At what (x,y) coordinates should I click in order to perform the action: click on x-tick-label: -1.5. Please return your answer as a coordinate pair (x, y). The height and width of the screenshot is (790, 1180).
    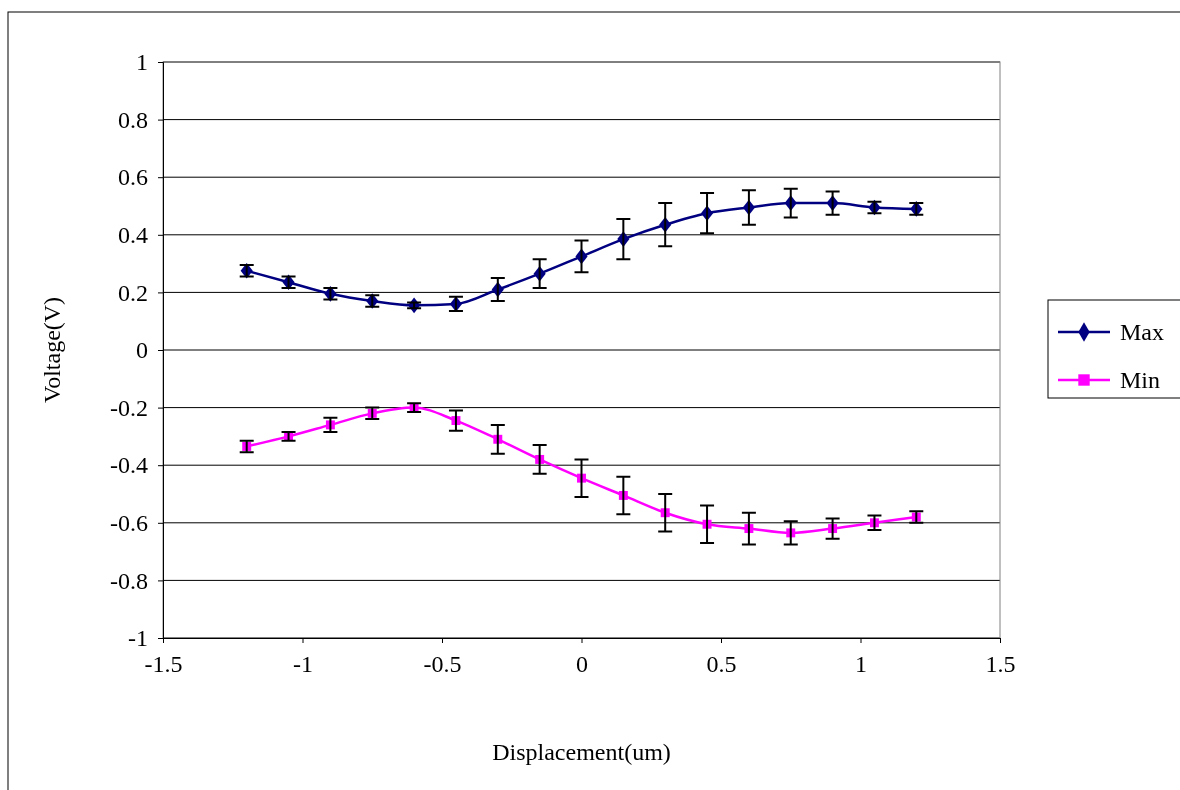
    Looking at the image, I should click on (163, 664).